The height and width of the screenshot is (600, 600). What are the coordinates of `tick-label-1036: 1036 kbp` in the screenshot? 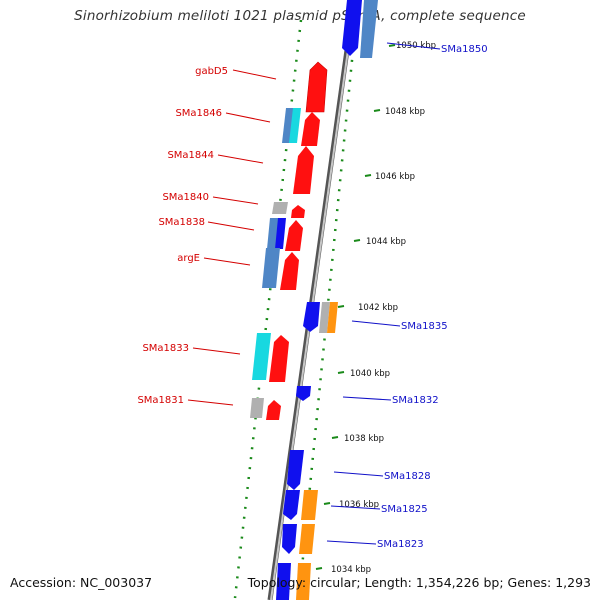 It's located at (359, 505).